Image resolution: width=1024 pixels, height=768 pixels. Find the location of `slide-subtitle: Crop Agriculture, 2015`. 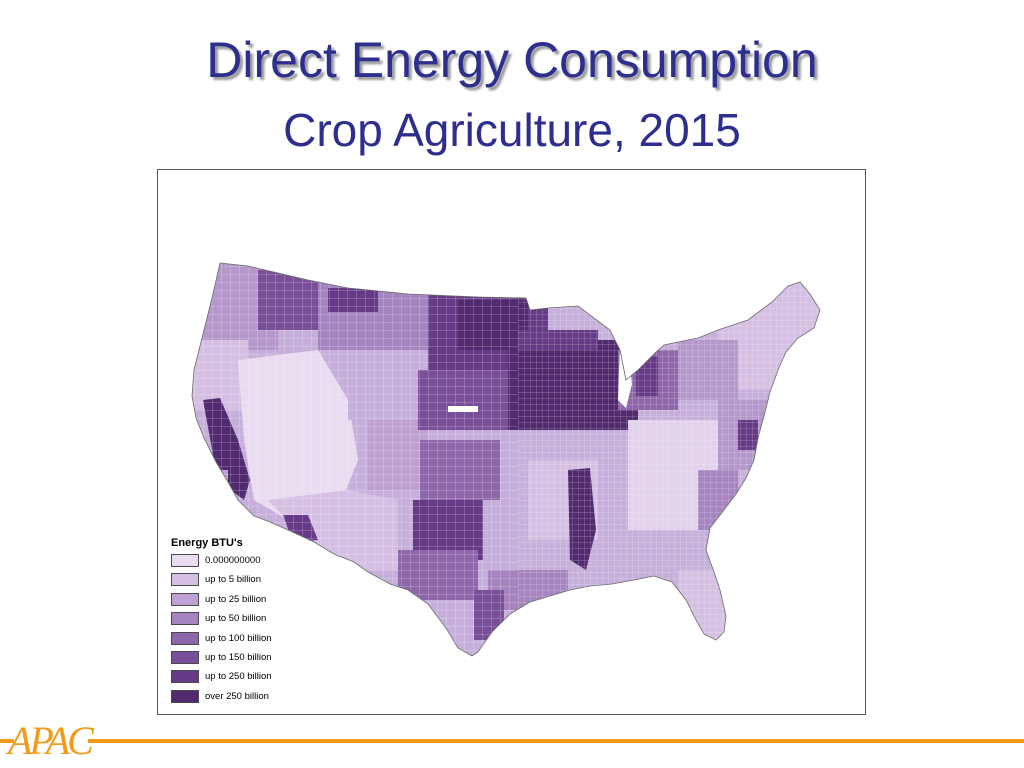

slide-subtitle: Crop Agriculture, 2015 is located at coordinates (512, 130).